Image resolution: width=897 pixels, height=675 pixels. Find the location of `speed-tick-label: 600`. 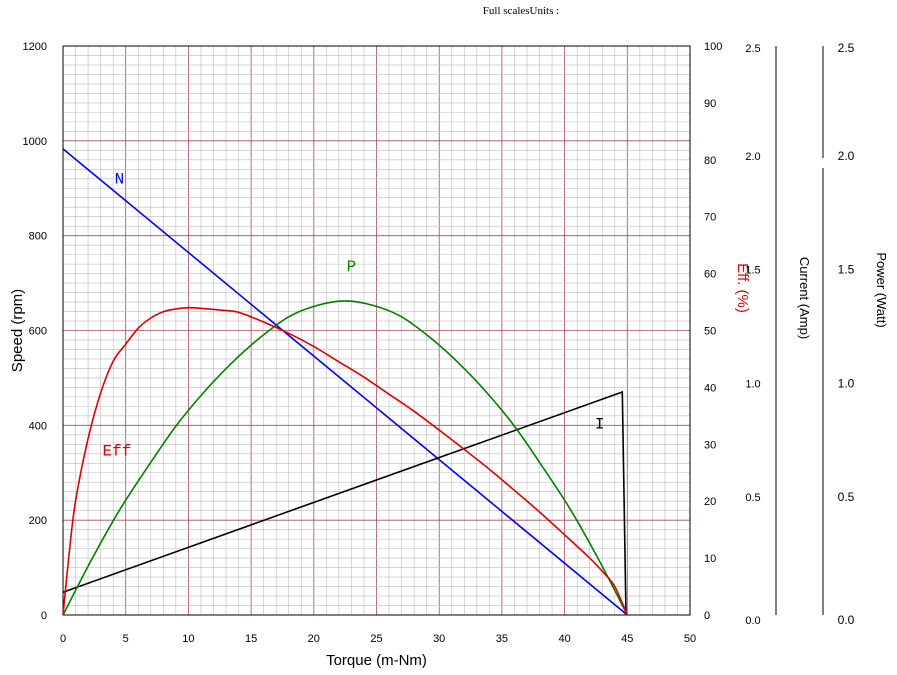

speed-tick-label: 600 is located at coordinates (38, 332).